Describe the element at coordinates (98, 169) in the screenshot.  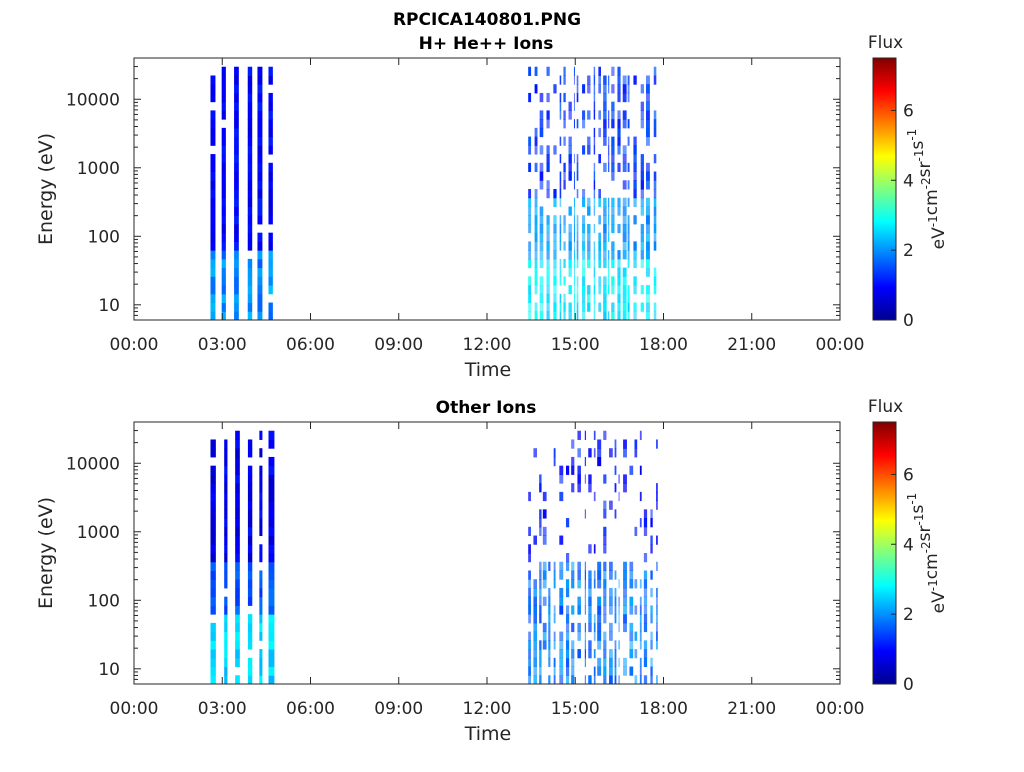
I see `y-tick-label: 1000` at that location.